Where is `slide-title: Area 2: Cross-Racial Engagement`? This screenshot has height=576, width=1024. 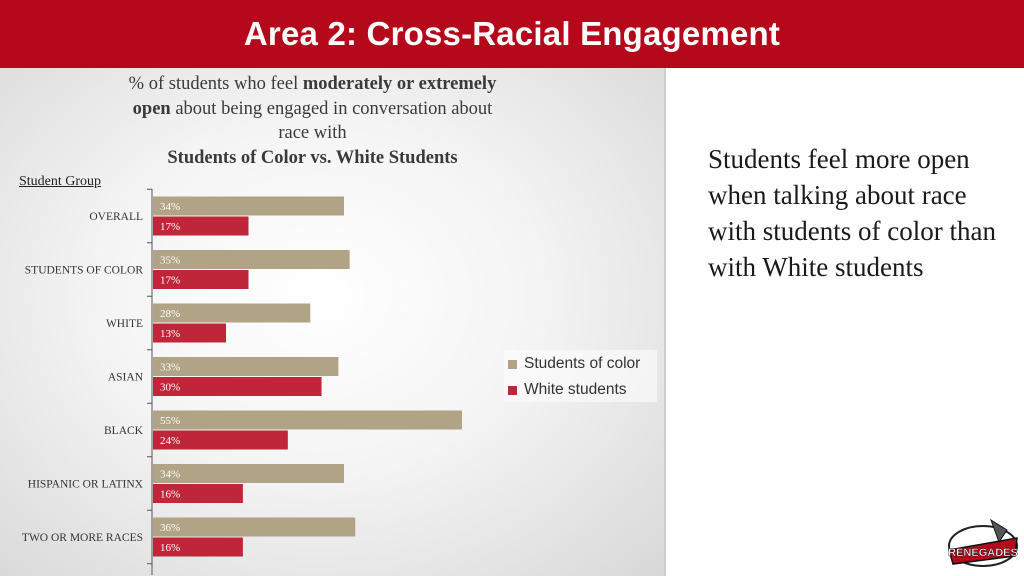
slide-title: Area 2: Cross-Racial Engagement is located at coordinates (512, 33).